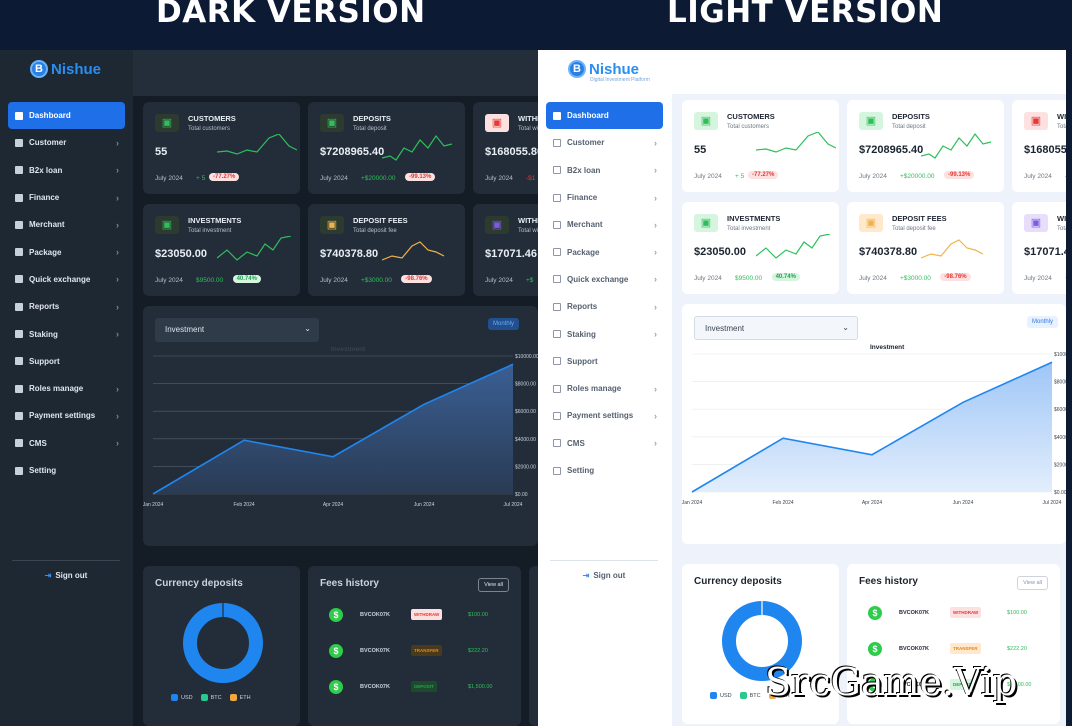 The image size is (1072, 726). Describe the element at coordinates (713, 695) in the screenshot. I see `legend-swatch` at that location.